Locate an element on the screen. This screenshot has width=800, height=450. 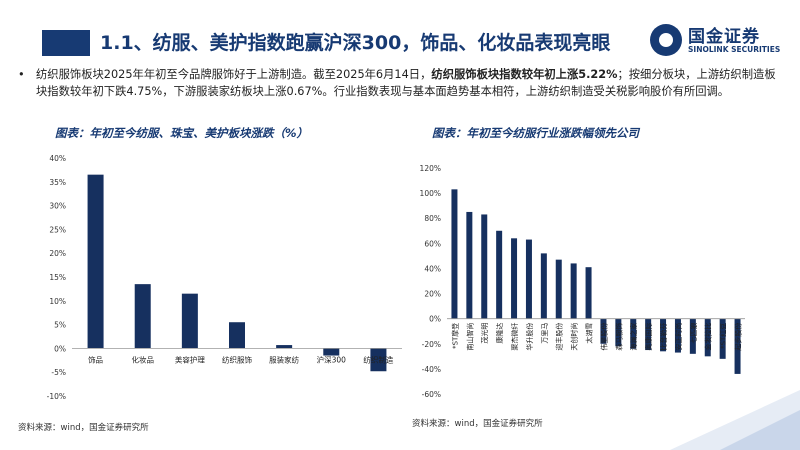
logo-text-cn: 国金证券 is located at coordinates (724, 37).